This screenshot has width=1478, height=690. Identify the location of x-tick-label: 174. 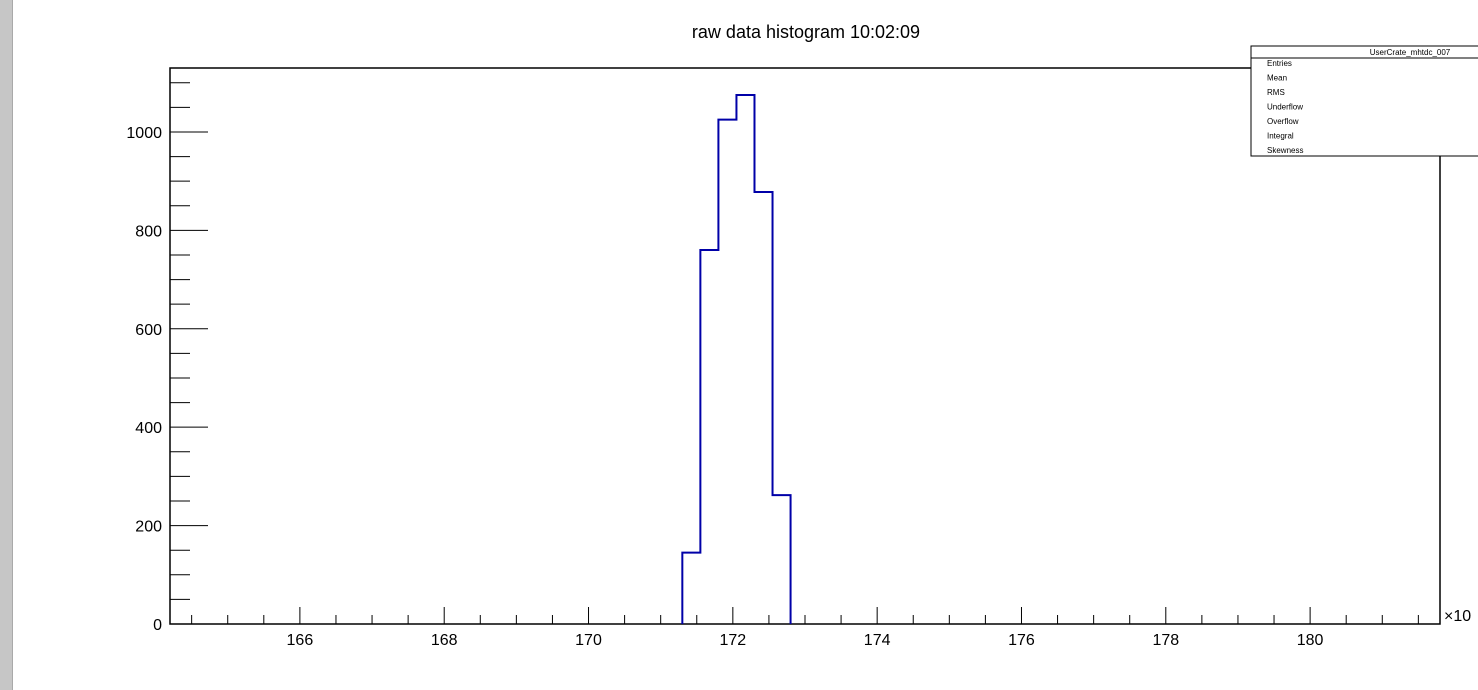
(877, 640).